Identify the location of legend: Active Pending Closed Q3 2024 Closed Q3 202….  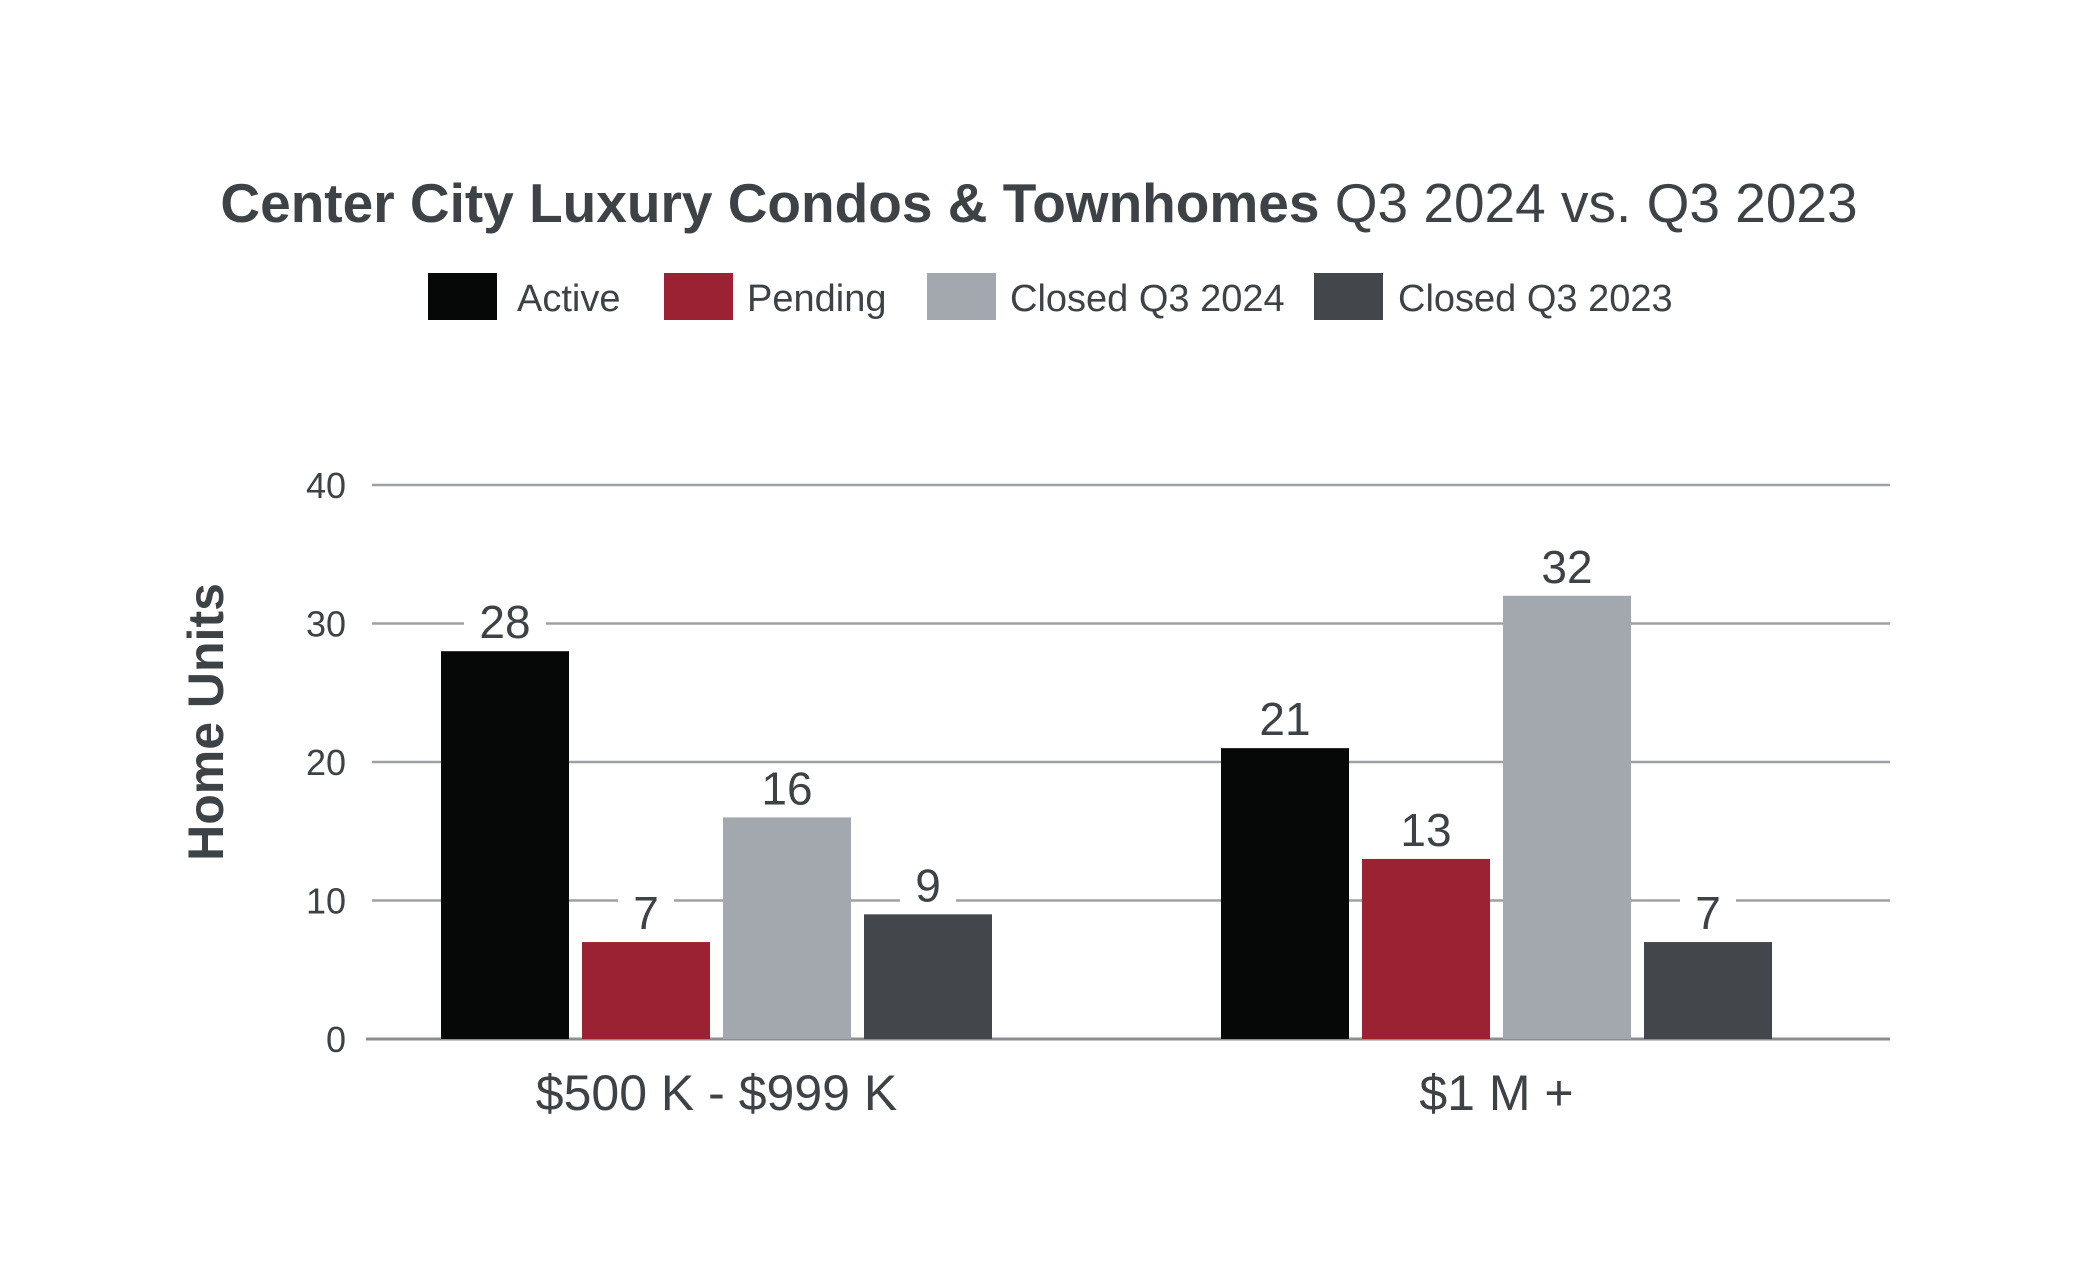
(1050, 296).